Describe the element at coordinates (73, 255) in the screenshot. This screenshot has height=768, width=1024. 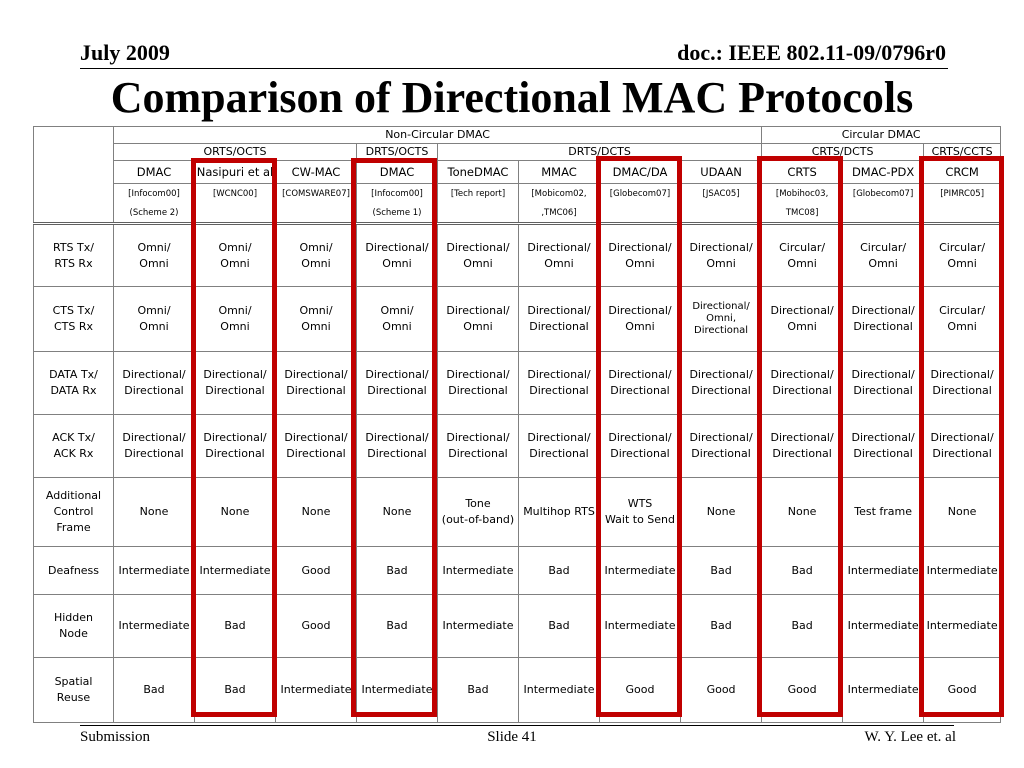
I see `row-header: RTS Tx/RTS Rx` at that location.